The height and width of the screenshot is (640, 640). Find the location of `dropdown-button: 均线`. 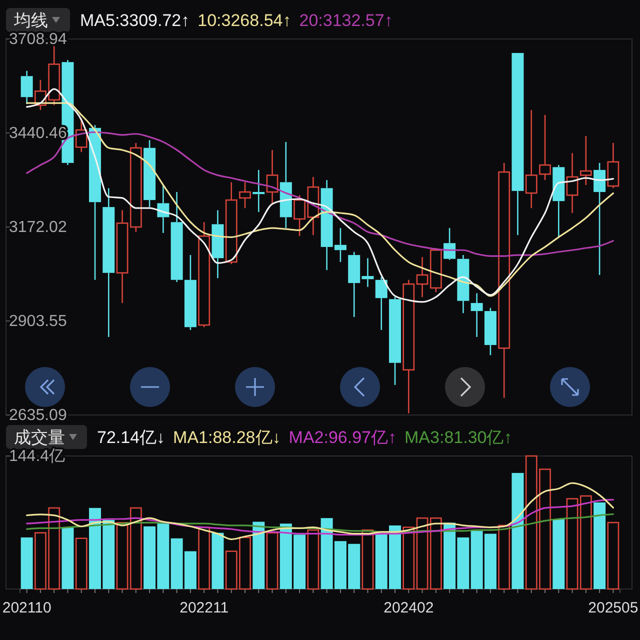

dropdown-button: 均线 is located at coordinates (38, 20).